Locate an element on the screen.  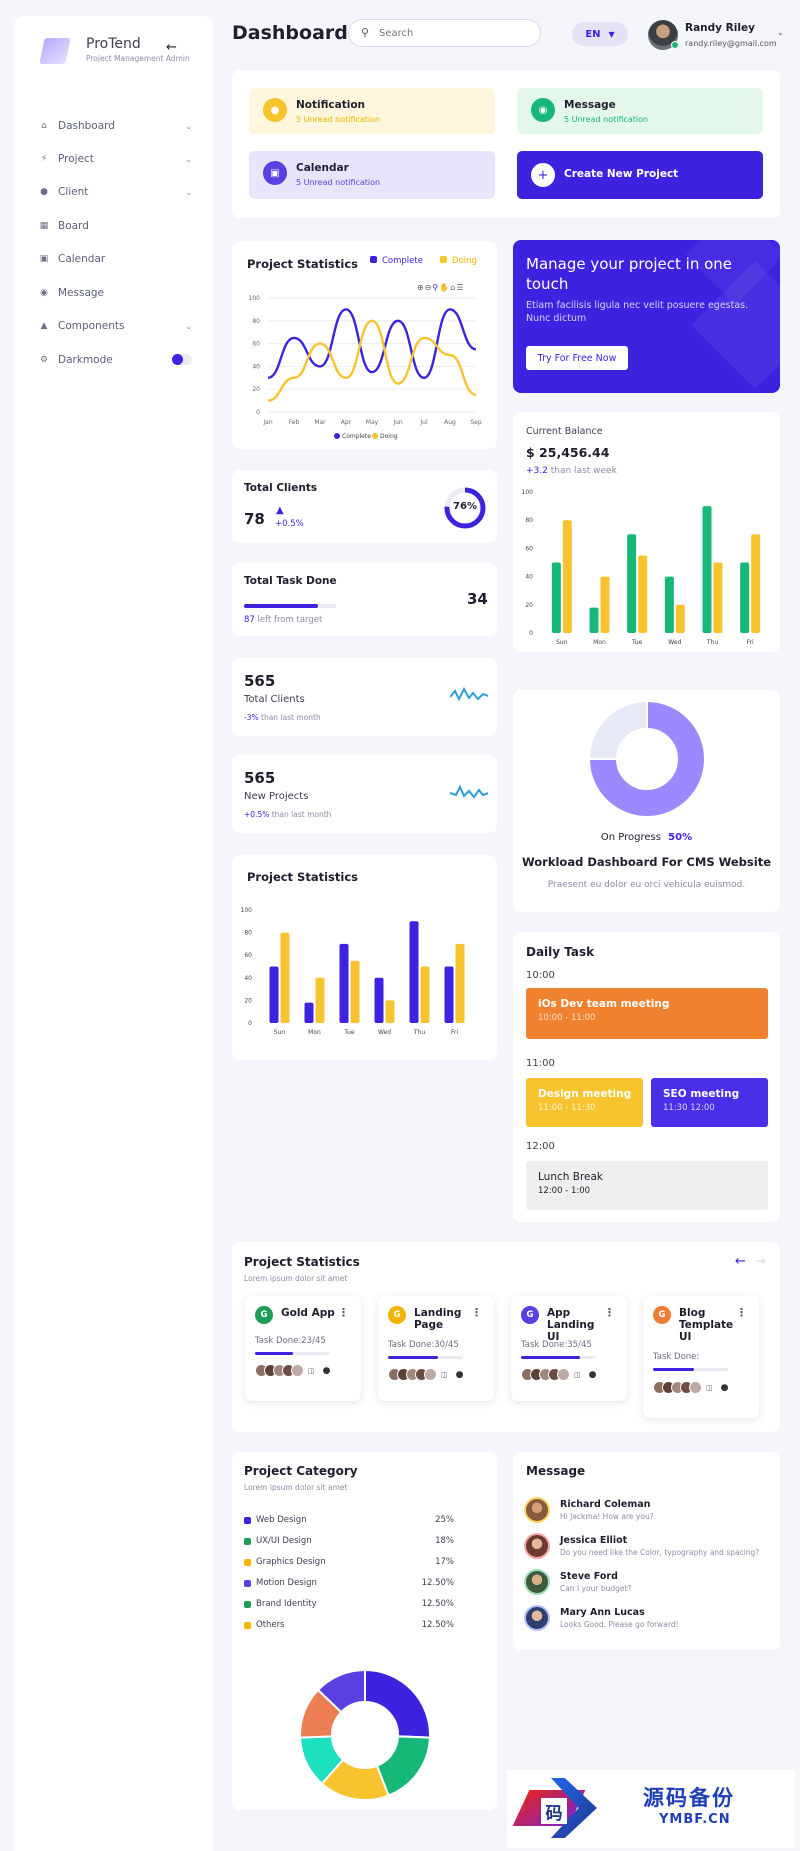
event-seo-meeting: SEO meeting 11:30 12:00 is located at coordinates (709, 1102).